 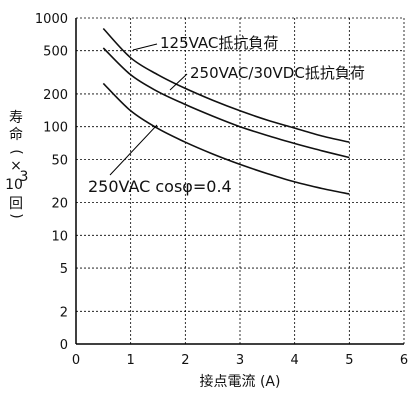 What do you see at coordinates (349, 360) in the screenshot?
I see `x-tick-label: 5` at bounding box center [349, 360].